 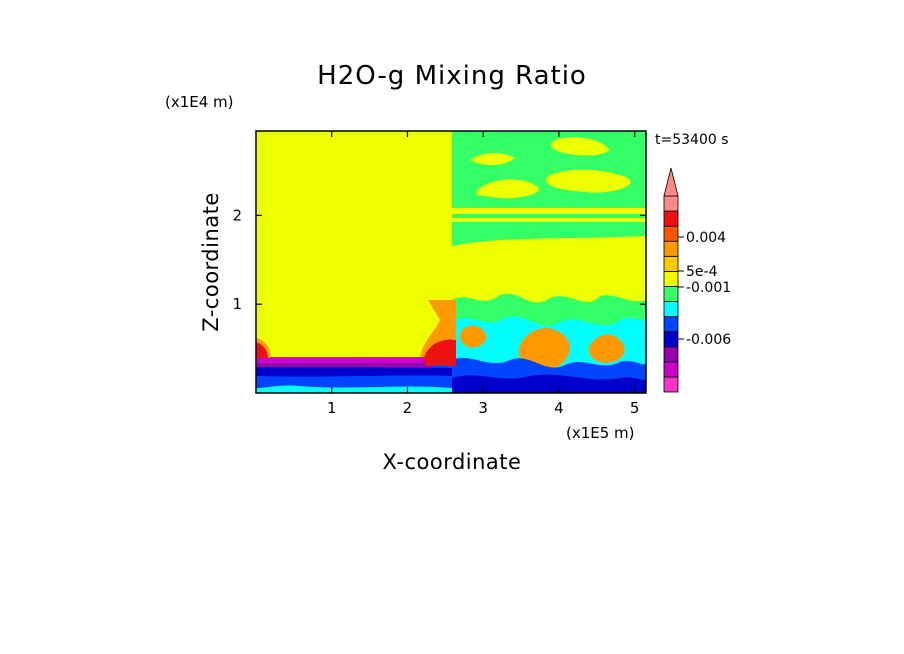 I want to click on field-right-region, so click(x=549, y=262).